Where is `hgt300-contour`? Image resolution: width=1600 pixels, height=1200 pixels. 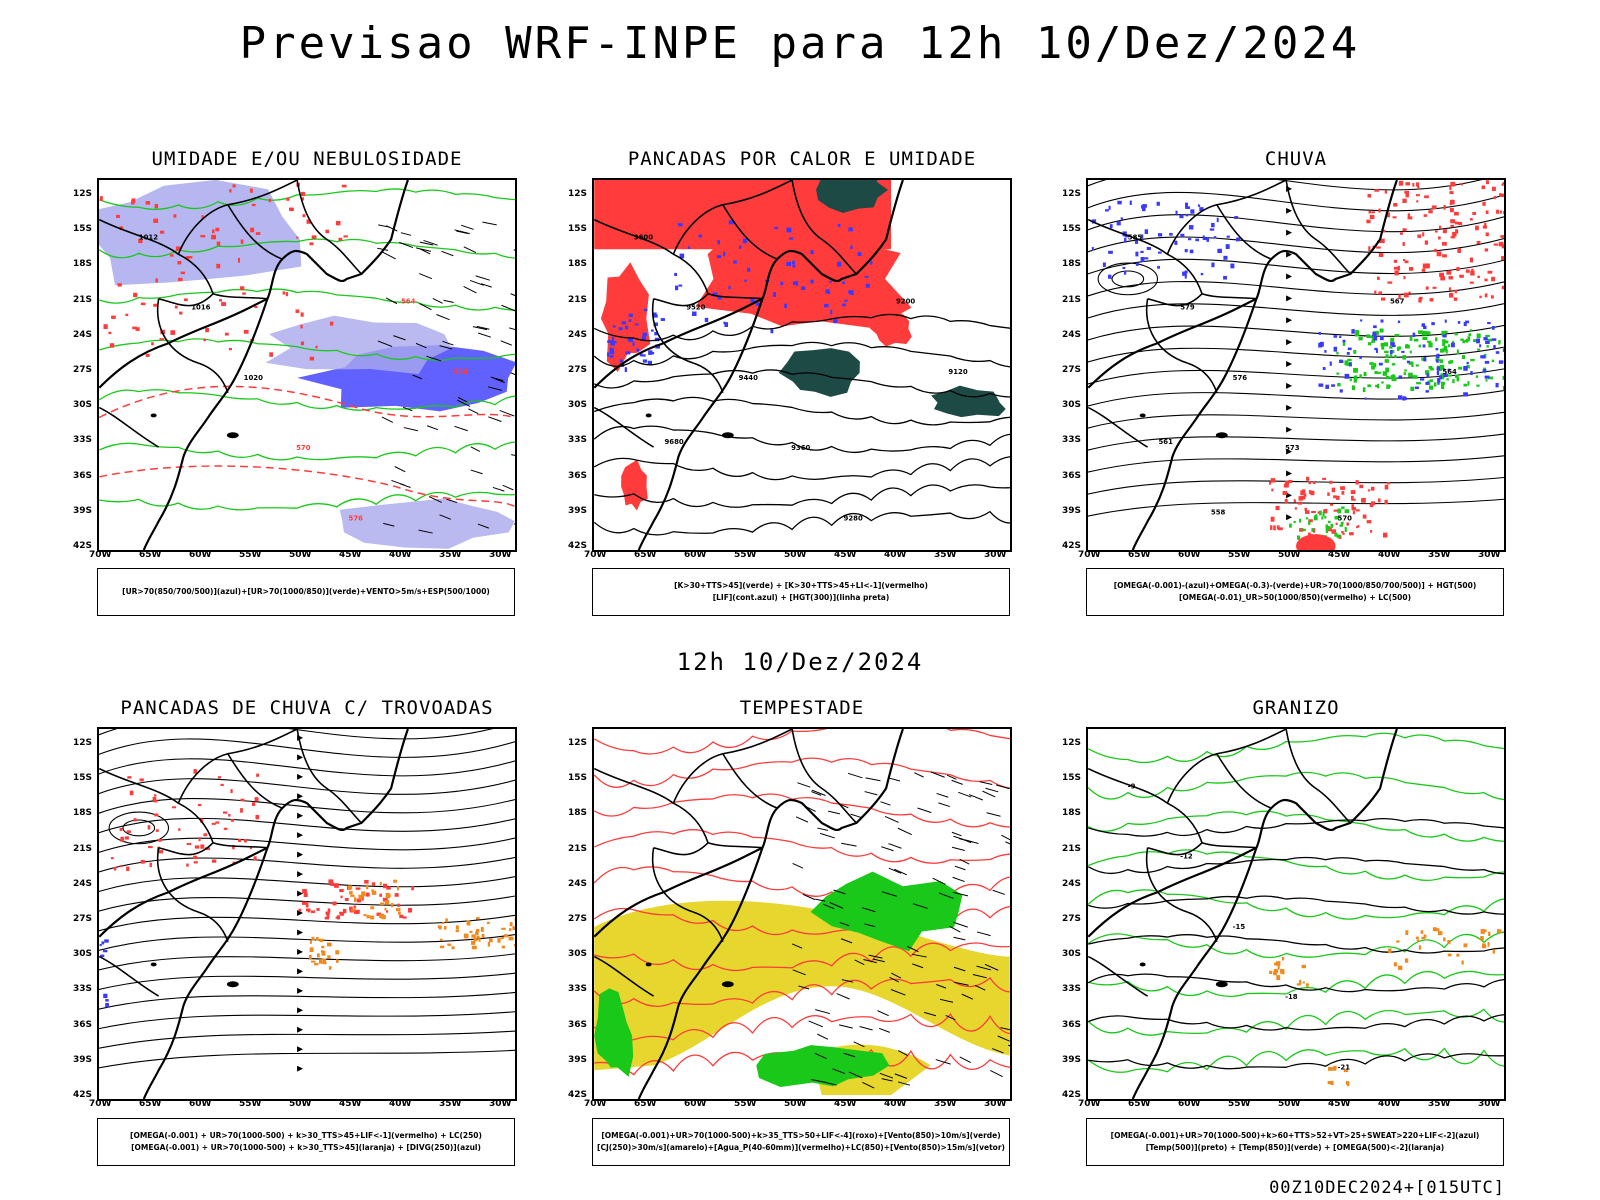
hgt300-contour is located at coordinates (802, 523).